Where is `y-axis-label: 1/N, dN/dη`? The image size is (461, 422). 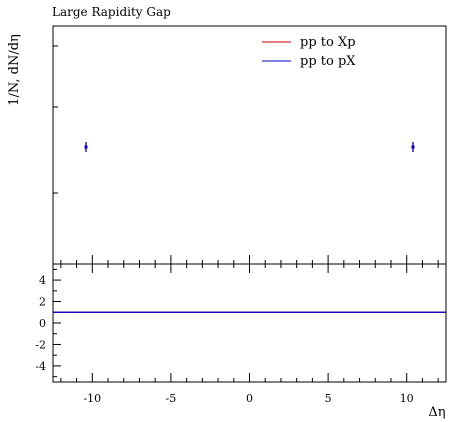 y-axis-label: 1/N, dN/dη is located at coordinates (14, 70).